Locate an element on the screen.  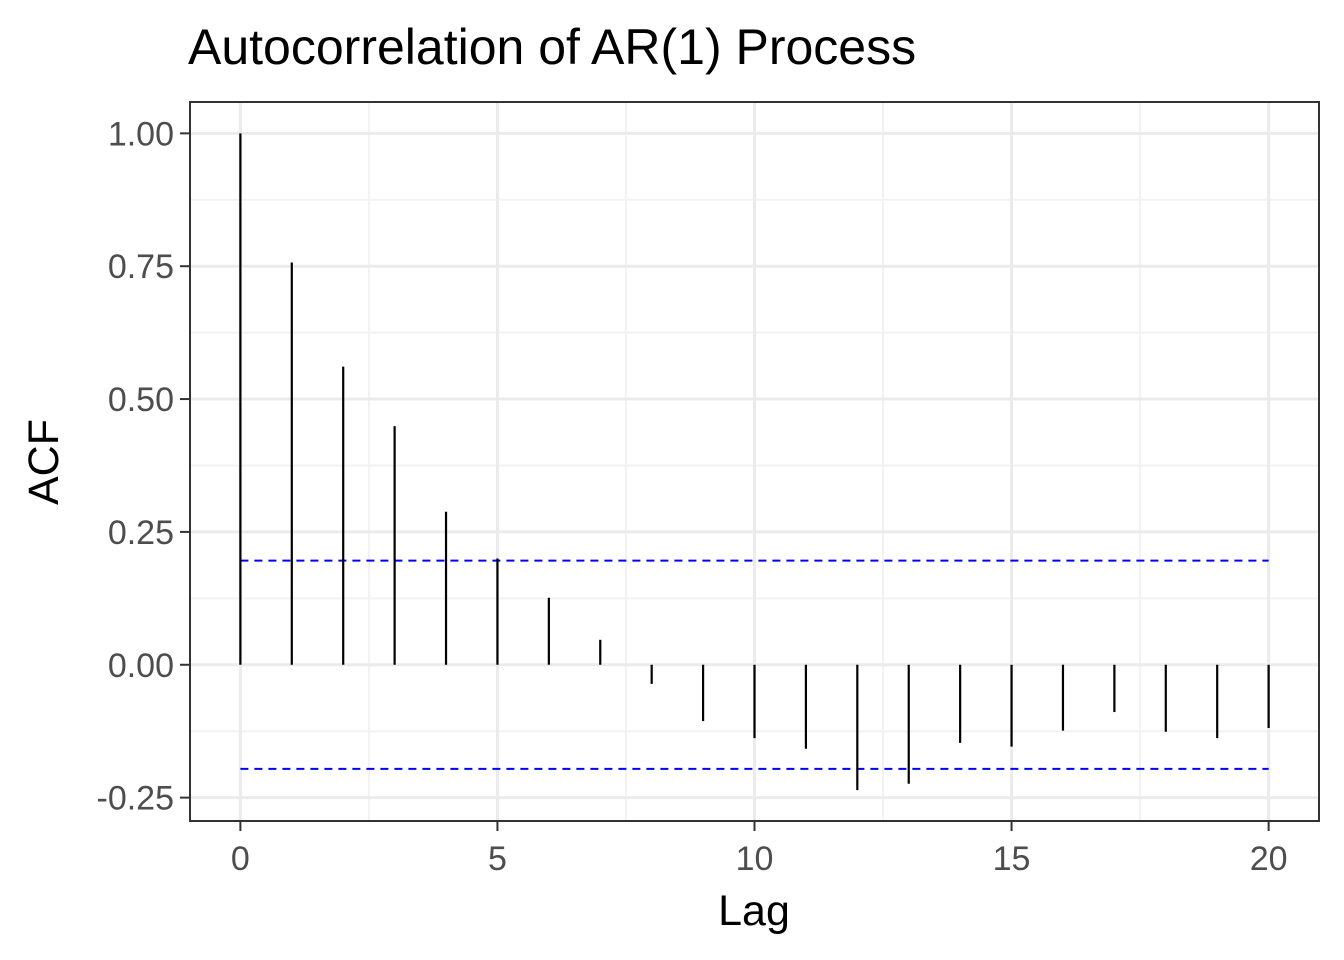
x-tick-label: 20 is located at coordinates (1269, 859).